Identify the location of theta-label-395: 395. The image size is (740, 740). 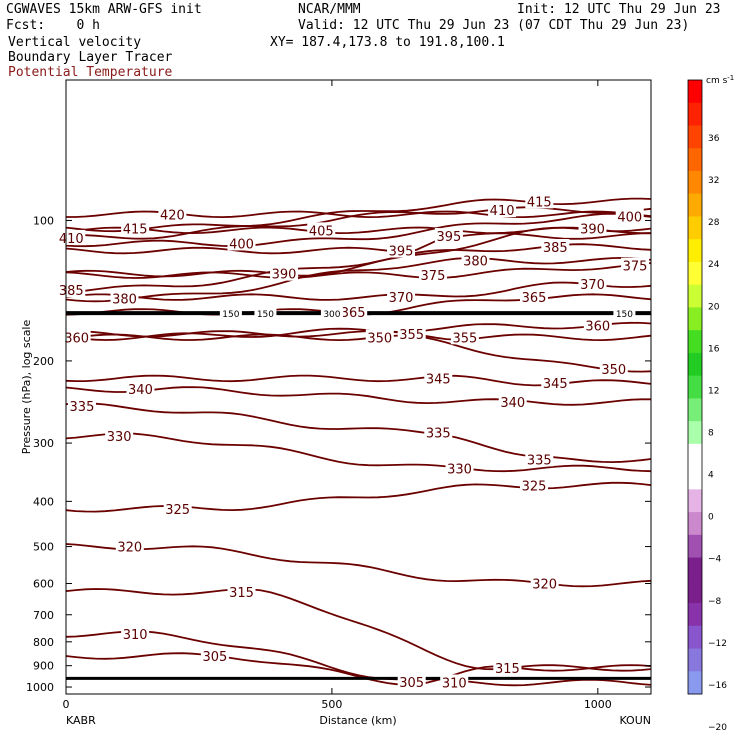
(401, 252).